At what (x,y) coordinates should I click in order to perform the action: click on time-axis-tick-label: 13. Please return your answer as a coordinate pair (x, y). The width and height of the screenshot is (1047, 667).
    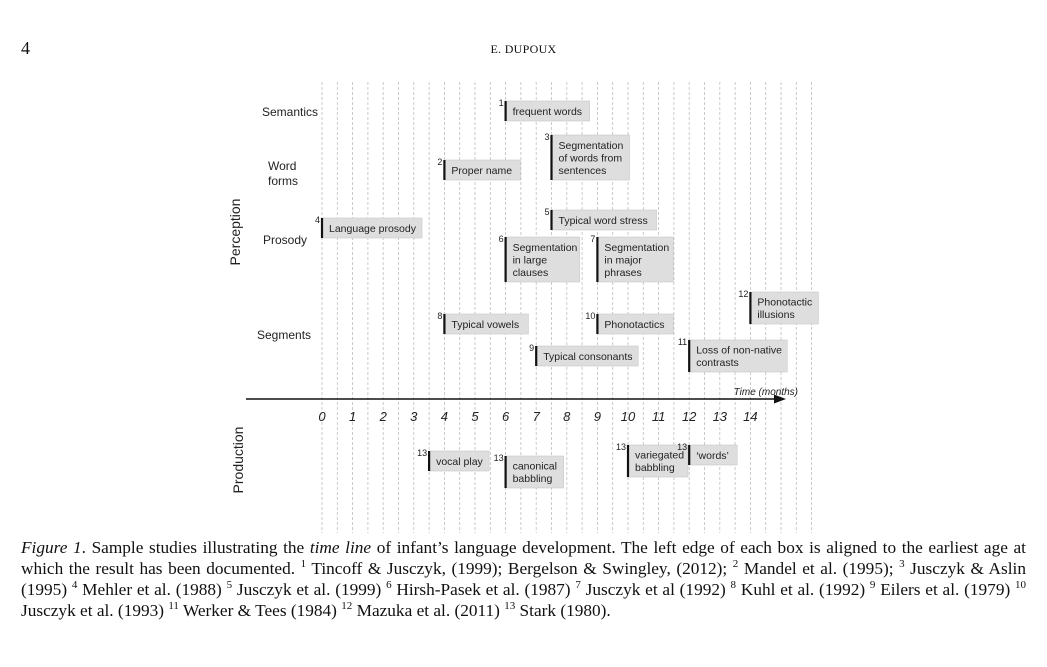
    Looking at the image, I should click on (720, 416).